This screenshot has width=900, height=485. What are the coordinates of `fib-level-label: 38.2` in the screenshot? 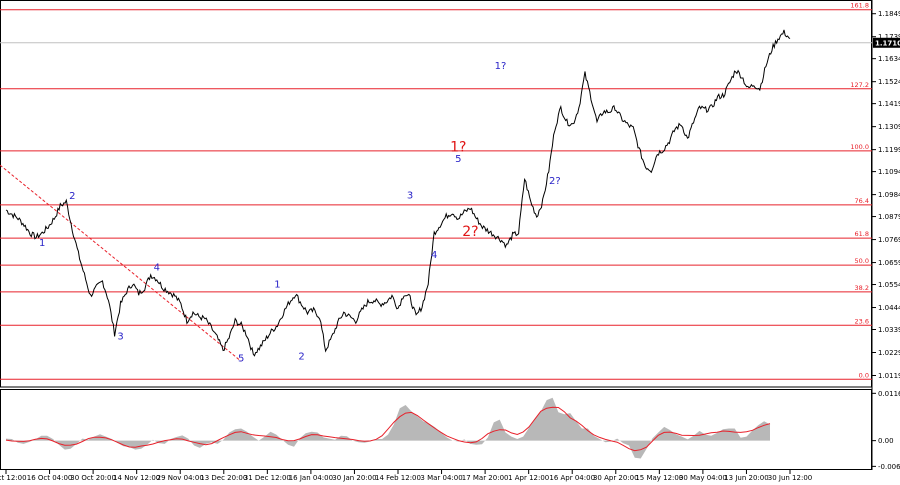 It's located at (862, 288).